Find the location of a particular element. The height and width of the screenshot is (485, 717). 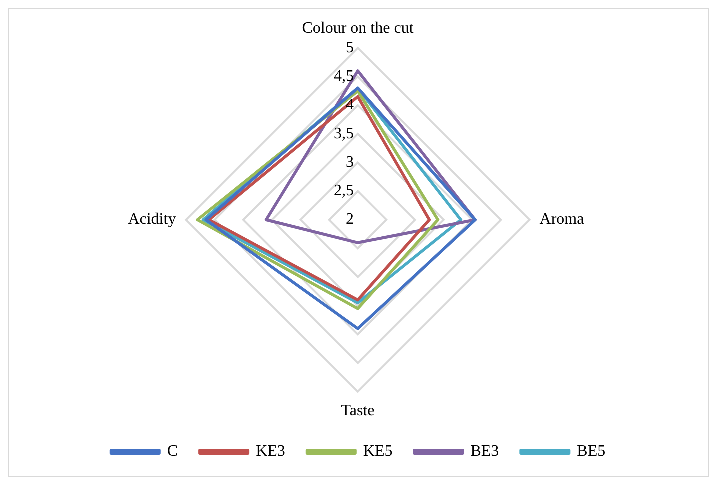

legend-label: KE5 is located at coordinates (378, 451).